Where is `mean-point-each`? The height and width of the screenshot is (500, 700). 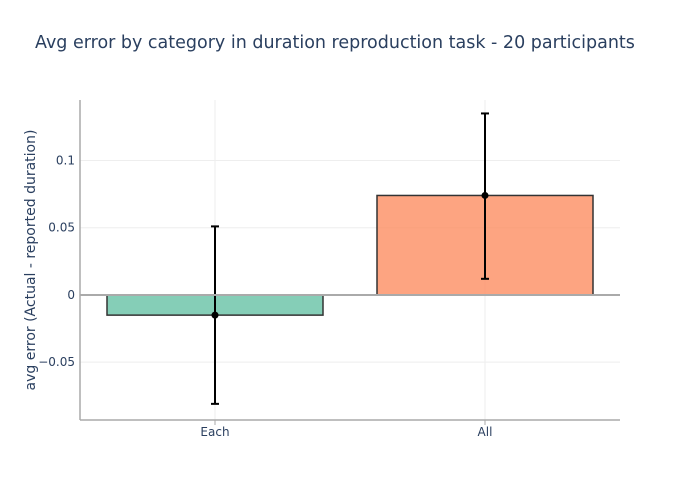 mean-point-each is located at coordinates (215, 315).